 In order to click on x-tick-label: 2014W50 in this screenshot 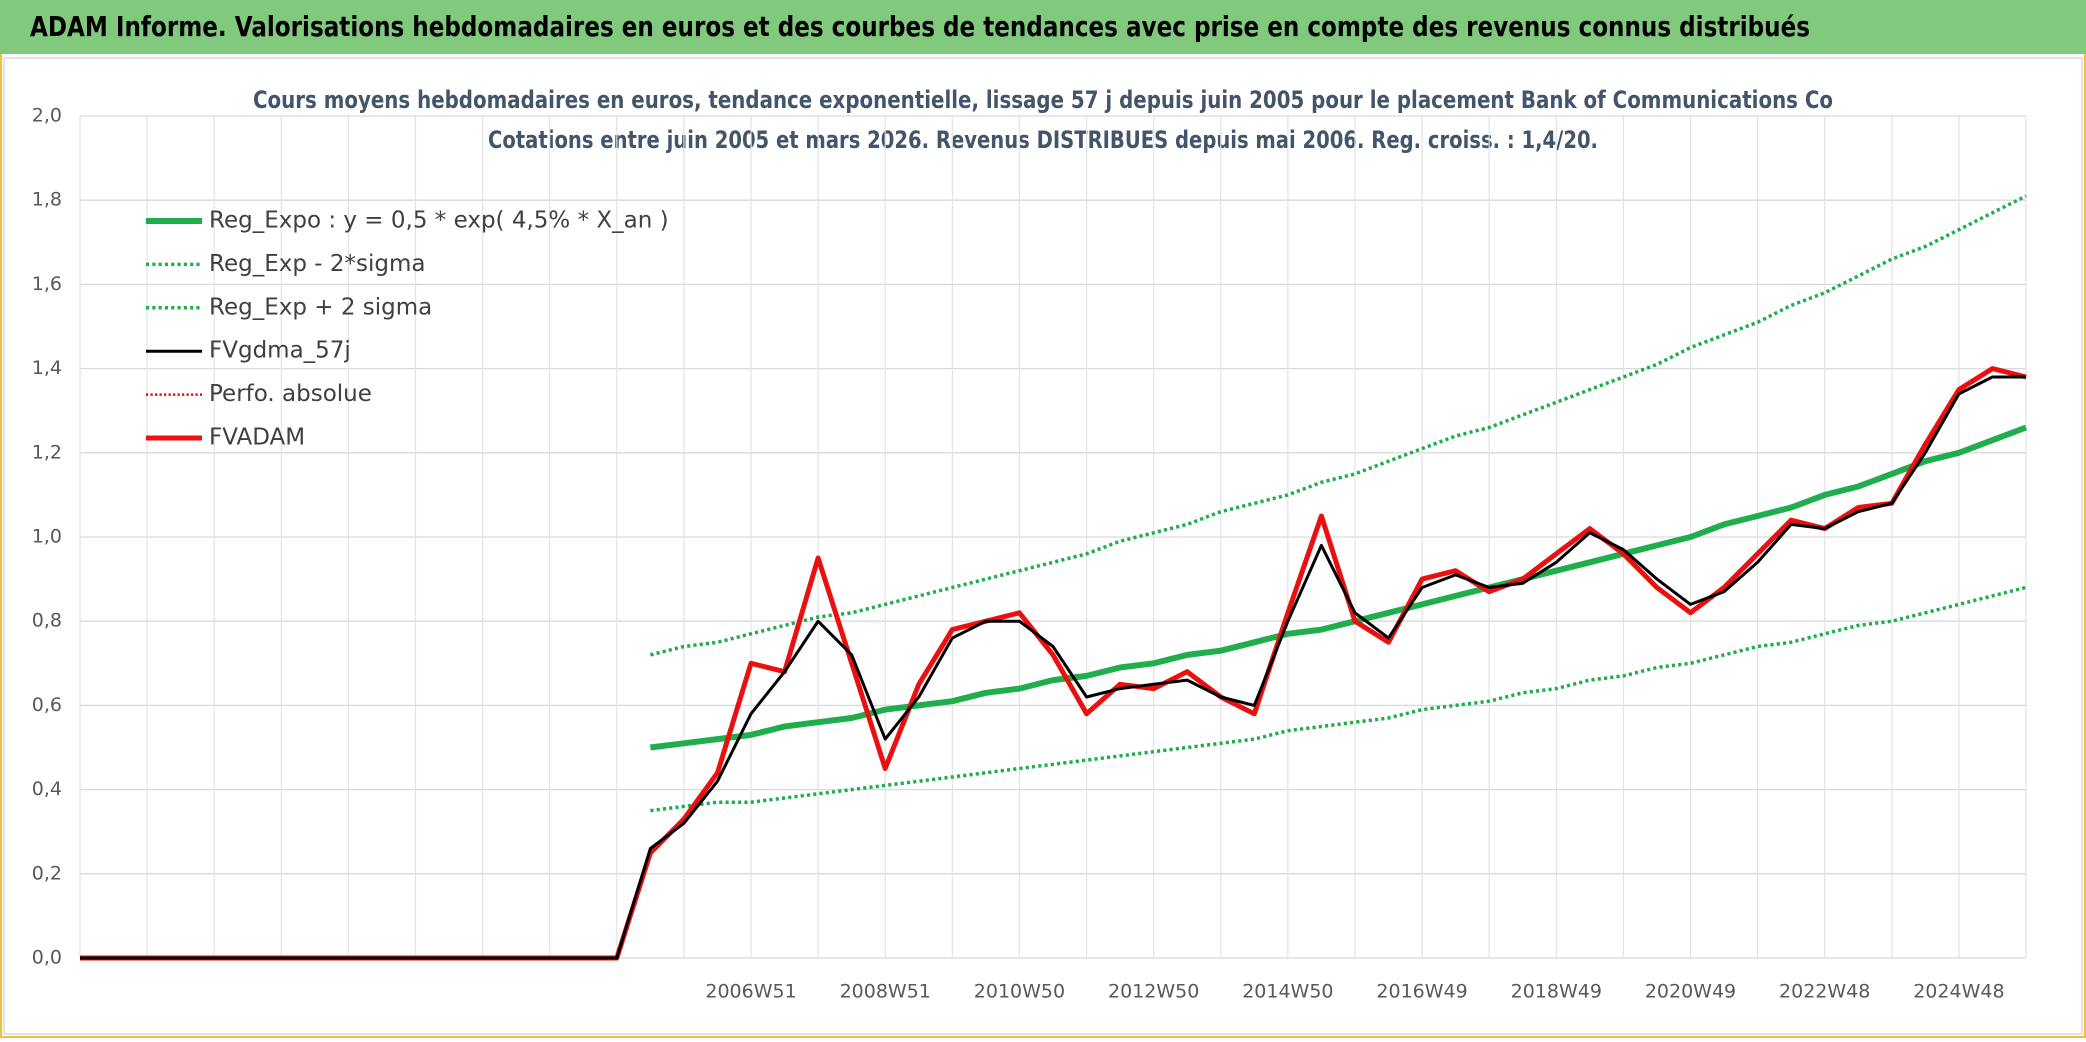, I will do `click(1287, 992)`.